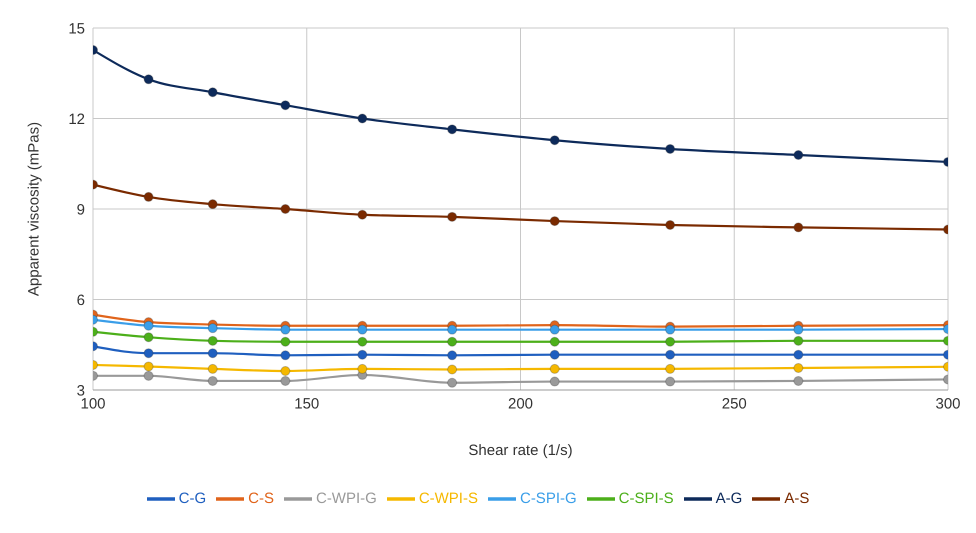 This screenshot has height=533, width=976. Describe the element at coordinates (307, 404) in the screenshot. I see `x-tick-label: 150` at that location.